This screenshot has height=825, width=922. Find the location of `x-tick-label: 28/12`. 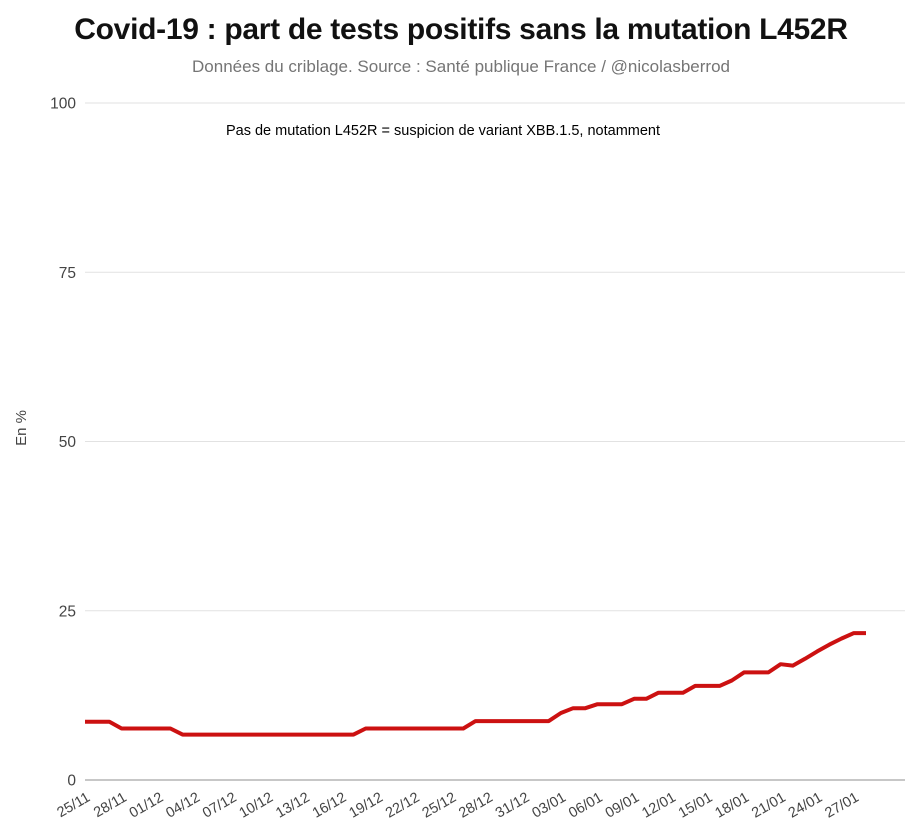

x-tick-label: 28/12 is located at coordinates (475, 806).